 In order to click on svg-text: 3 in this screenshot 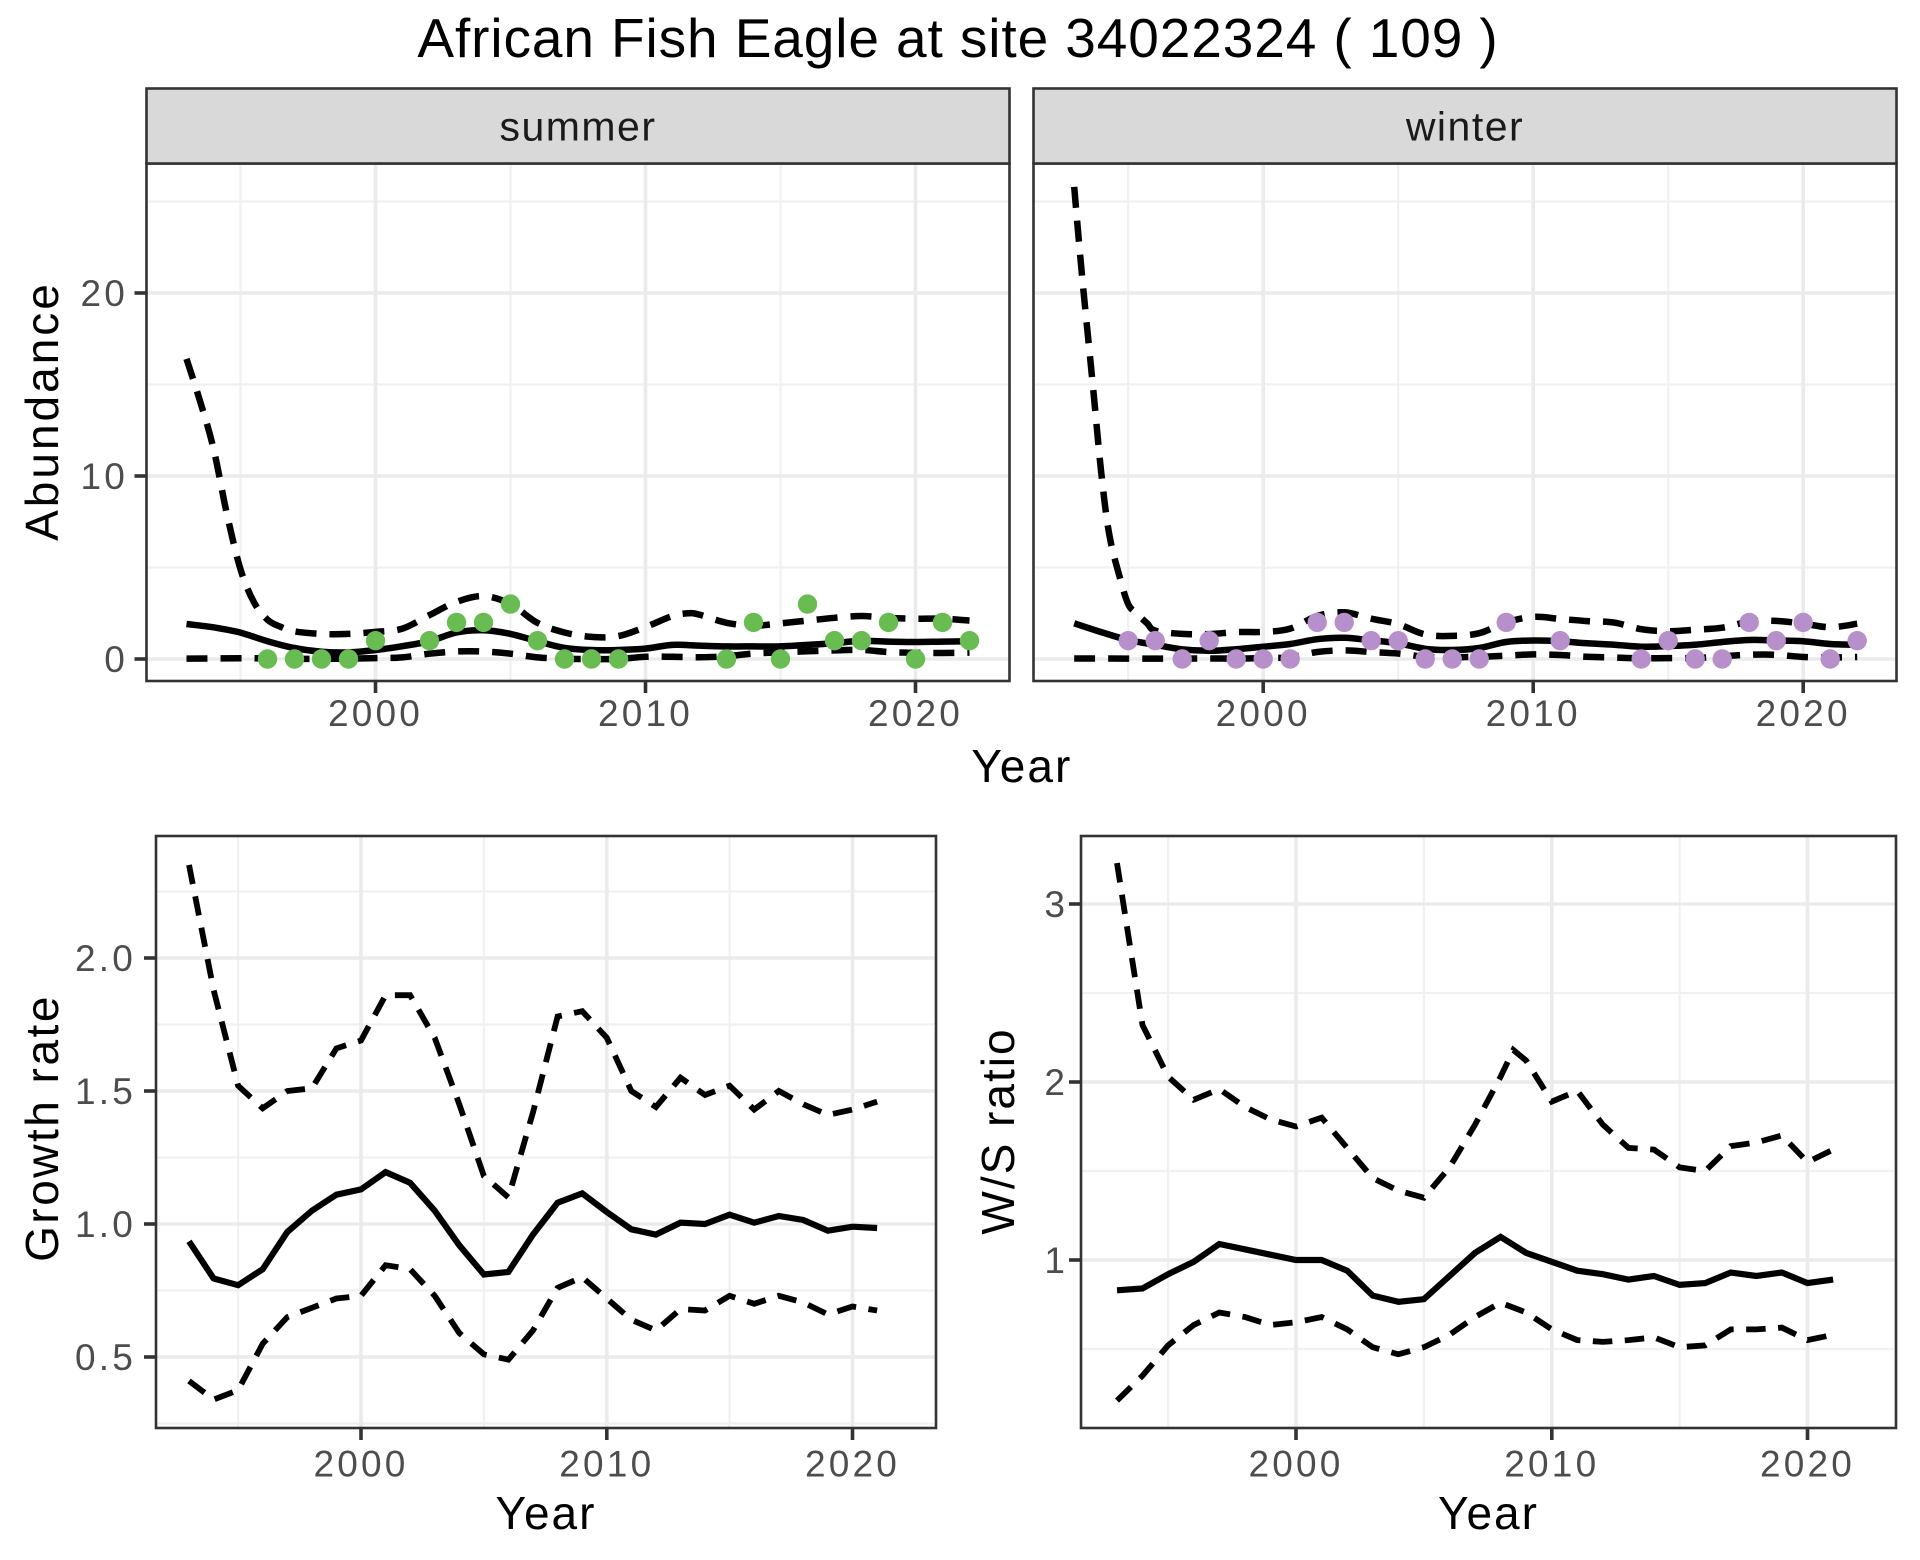, I will do `click(1054, 904)`.